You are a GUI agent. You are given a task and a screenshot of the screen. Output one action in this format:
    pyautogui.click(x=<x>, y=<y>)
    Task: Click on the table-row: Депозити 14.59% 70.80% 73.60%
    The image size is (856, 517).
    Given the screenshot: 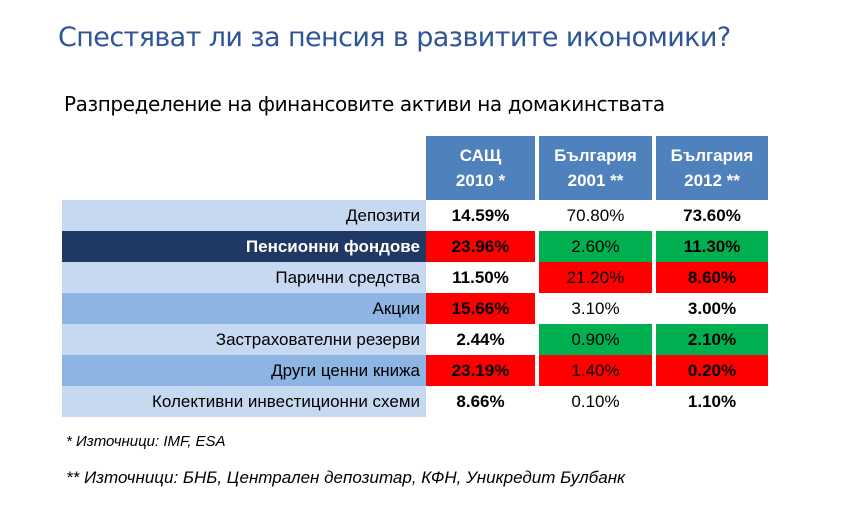 What is the action you would take?
    pyautogui.click(x=415, y=215)
    